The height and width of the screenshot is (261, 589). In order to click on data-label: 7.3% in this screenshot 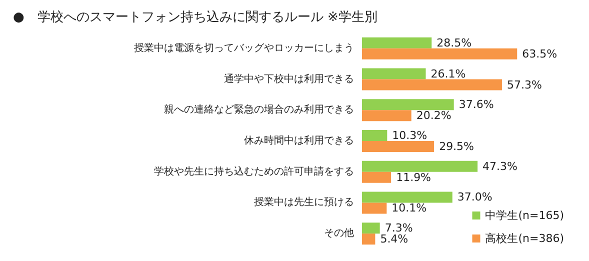, I will do `click(398, 228)`.